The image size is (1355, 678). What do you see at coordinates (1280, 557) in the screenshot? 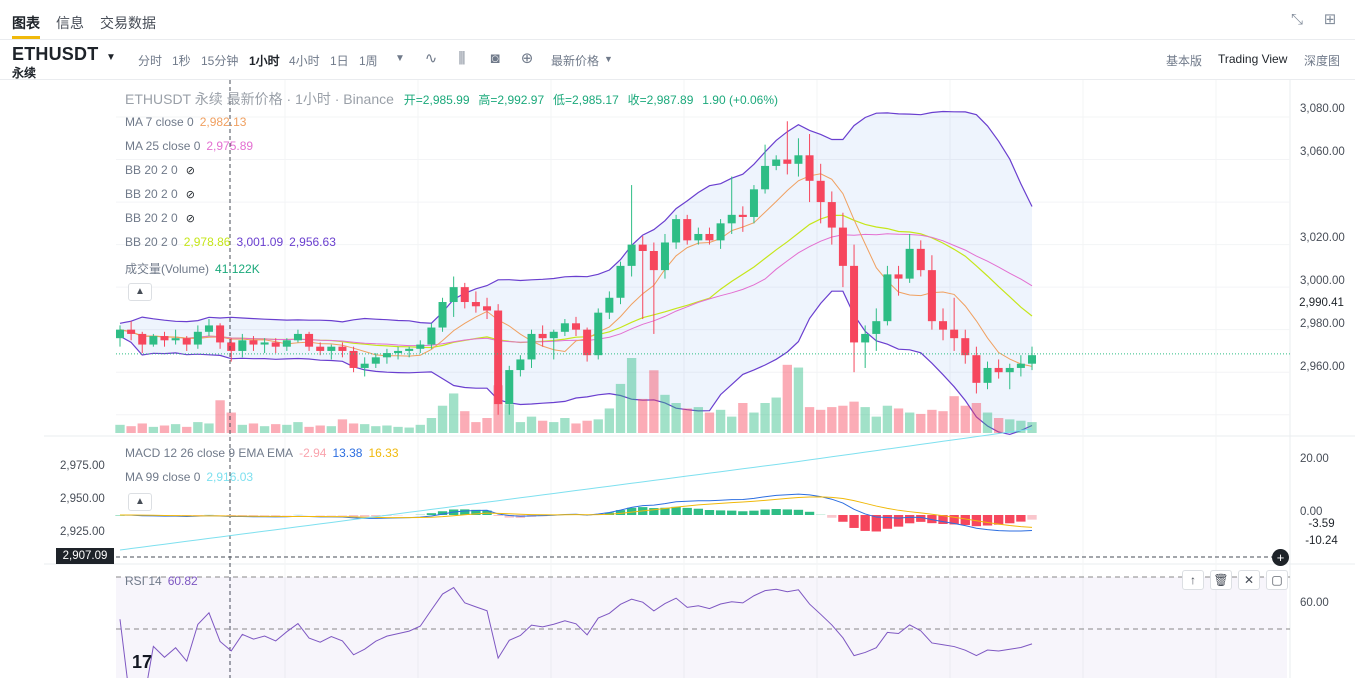
I see `add-alert-icon: +` at bounding box center [1280, 557].